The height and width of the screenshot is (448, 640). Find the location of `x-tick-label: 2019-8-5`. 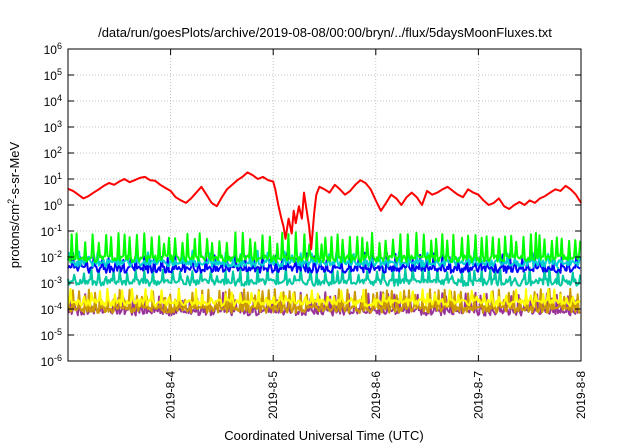

x-tick-label: 2019-8-5 is located at coordinates (273, 395).